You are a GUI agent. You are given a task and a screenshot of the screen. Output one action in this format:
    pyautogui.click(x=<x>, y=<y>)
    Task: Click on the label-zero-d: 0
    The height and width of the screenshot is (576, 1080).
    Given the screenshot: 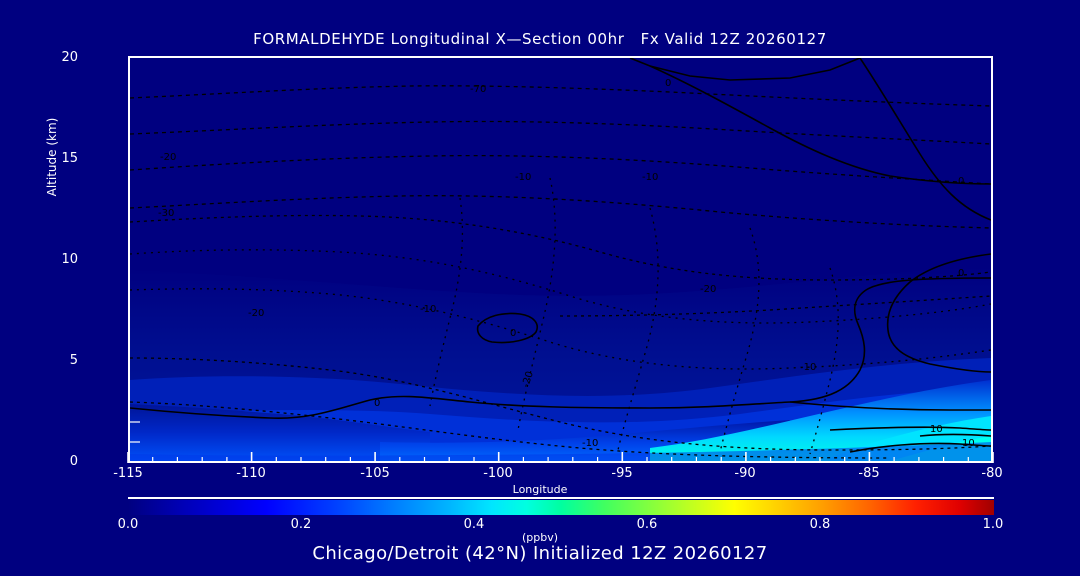 What is the action you would take?
    pyautogui.click(x=961, y=181)
    